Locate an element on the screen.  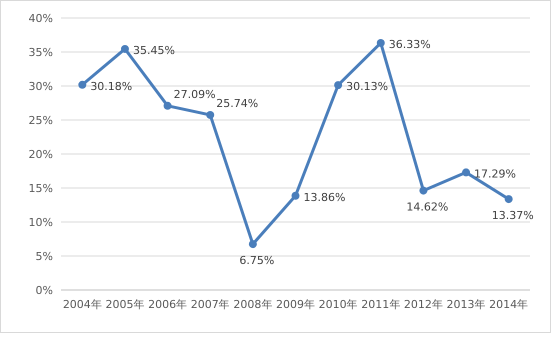
x-tick-label: 2008年 is located at coordinates (252, 304).